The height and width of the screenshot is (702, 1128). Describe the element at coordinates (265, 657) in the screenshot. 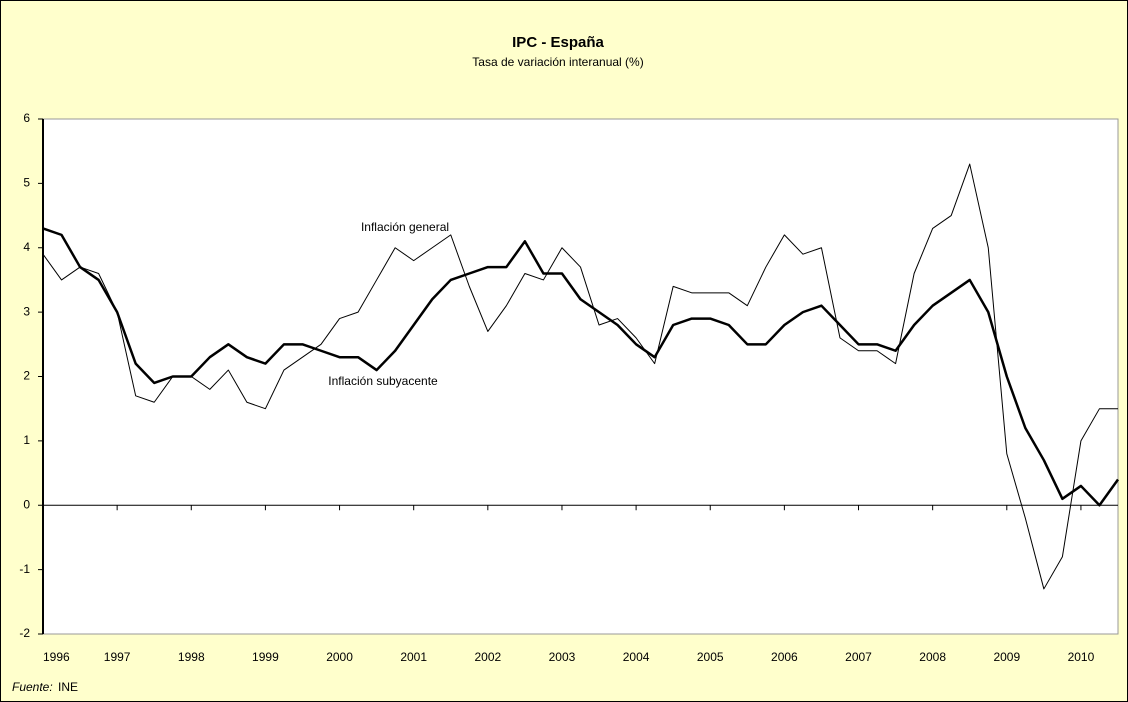

I see `x-tick-label: 1999` at that location.